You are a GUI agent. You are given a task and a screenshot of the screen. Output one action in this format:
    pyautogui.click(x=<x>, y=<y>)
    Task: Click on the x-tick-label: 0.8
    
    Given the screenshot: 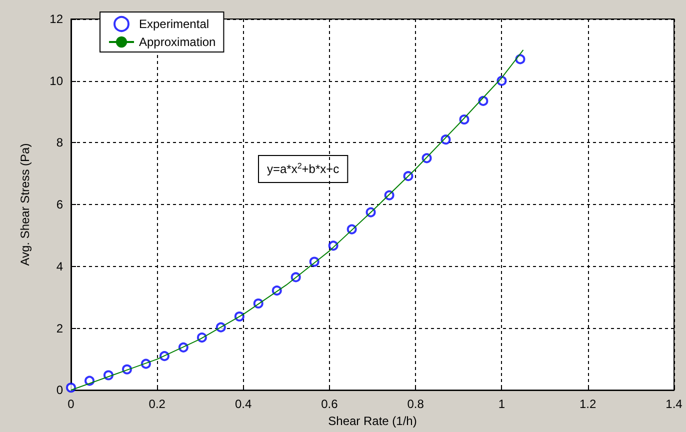 What is the action you would take?
    pyautogui.click(x=415, y=404)
    